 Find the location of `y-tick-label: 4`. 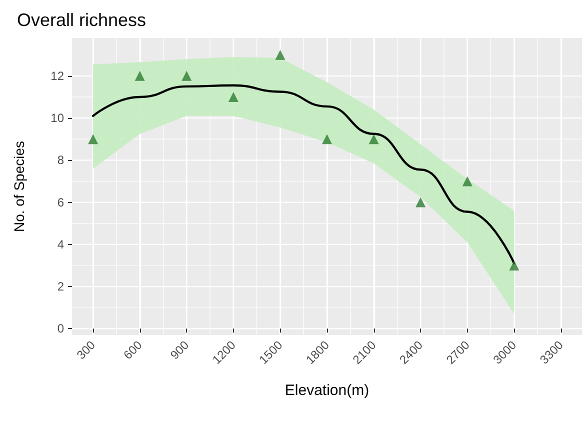

y-tick-label: 4 is located at coordinates (60, 244).